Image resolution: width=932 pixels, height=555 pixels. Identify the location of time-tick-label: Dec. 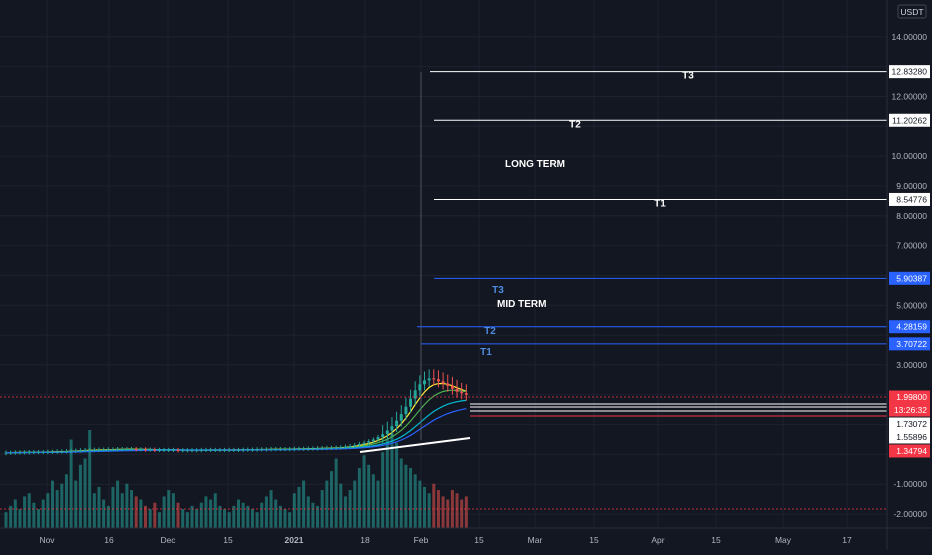
(168, 540).